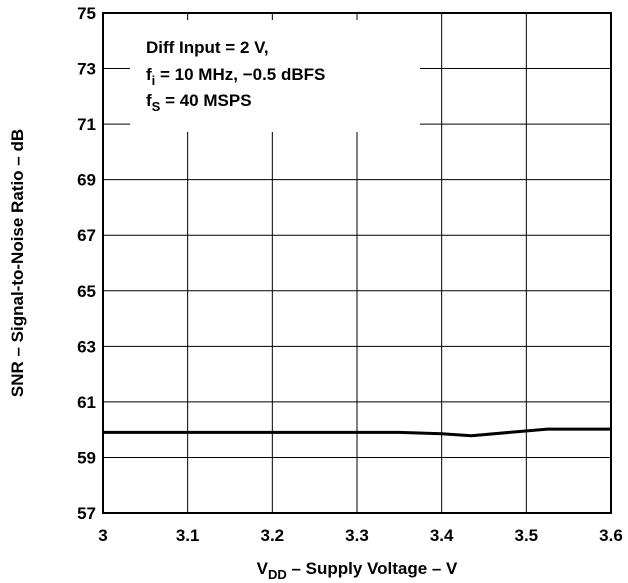 This screenshot has height=583, width=628. I want to click on y-tick-label: 65, so click(86, 291).